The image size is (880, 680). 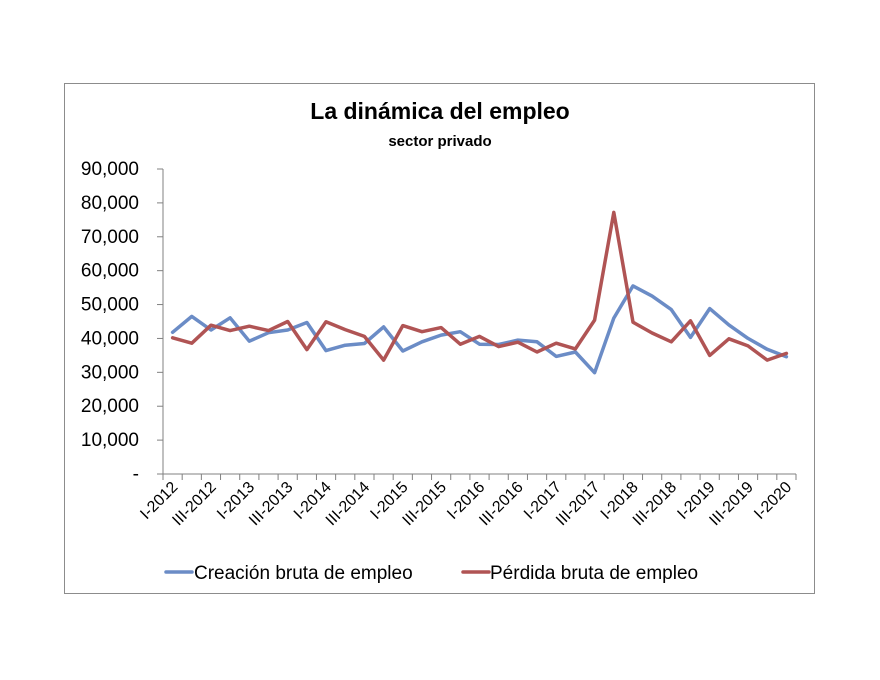 What do you see at coordinates (303, 573) in the screenshot?
I see `legend-label-1: Creación bruta de empleo` at bounding box center [303, 573].